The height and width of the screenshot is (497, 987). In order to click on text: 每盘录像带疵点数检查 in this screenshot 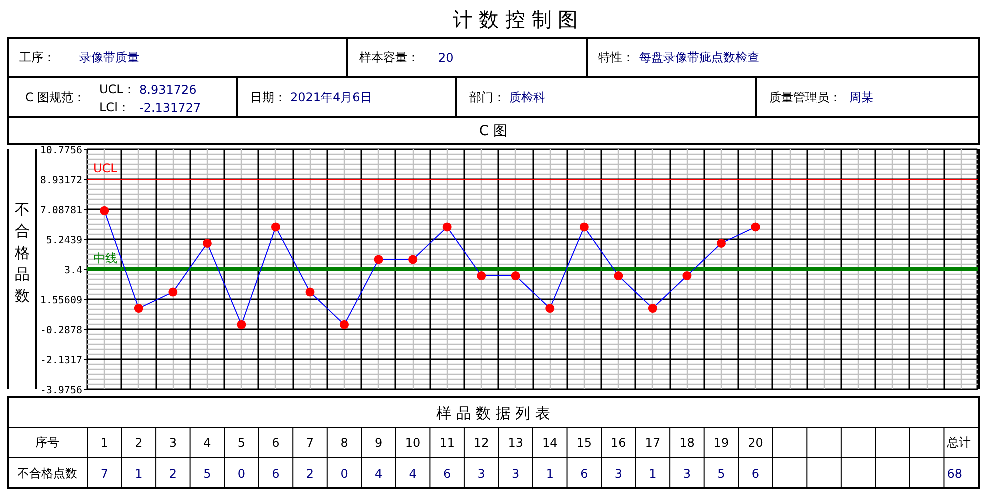, I will do `click(700, 57)`.